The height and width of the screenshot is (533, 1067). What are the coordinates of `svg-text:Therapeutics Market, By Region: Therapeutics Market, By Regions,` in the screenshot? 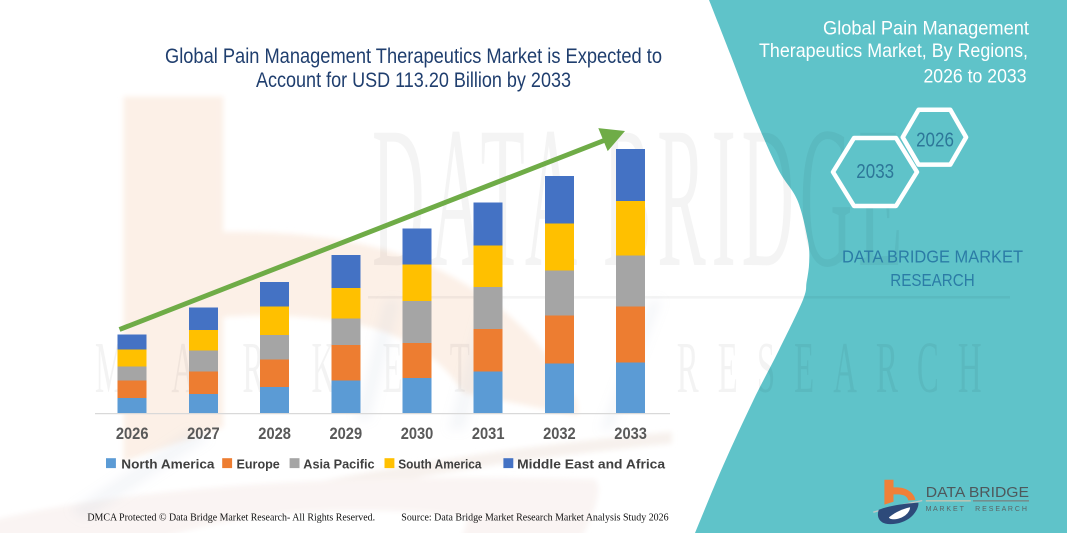 It's located at (893, 51).